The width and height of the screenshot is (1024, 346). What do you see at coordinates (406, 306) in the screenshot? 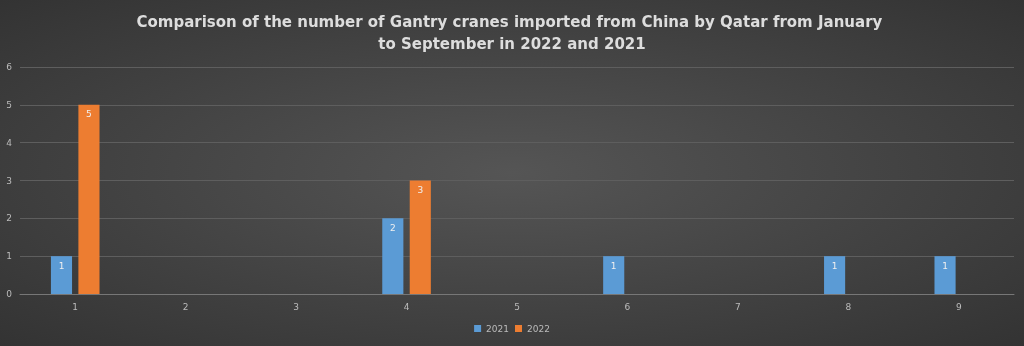
I see `x-tick-label: 4` at bounding box center [406, 306].